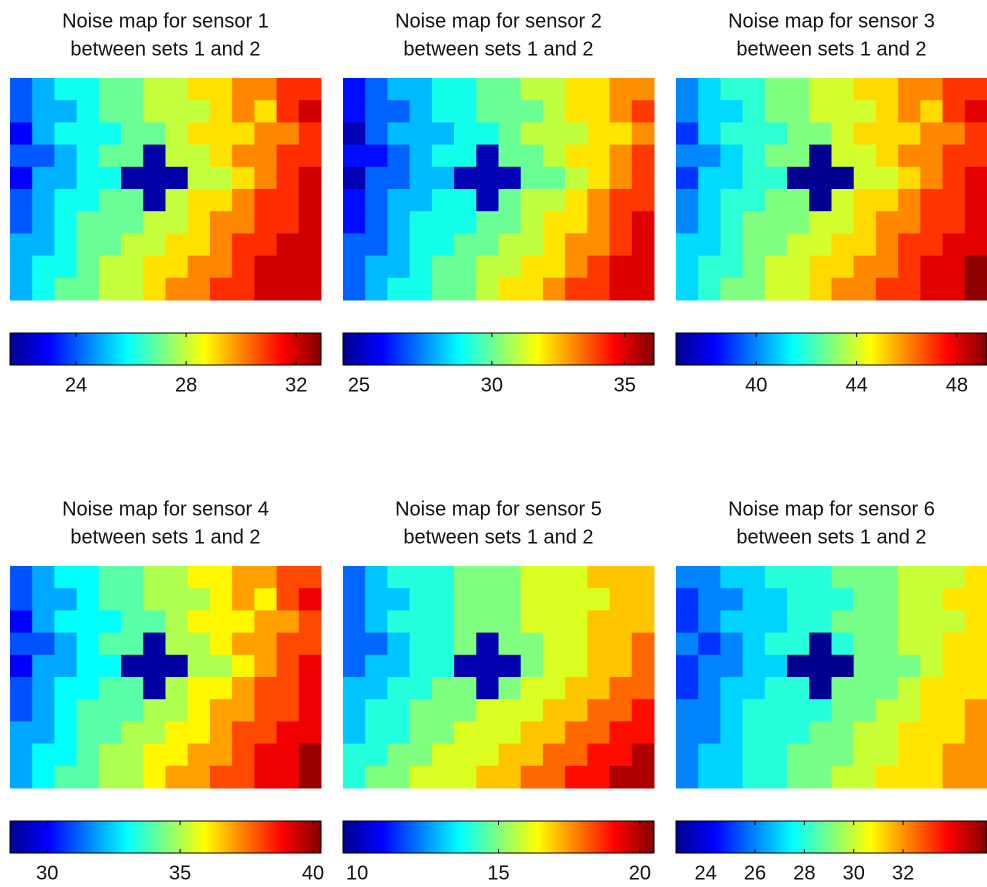 This screenshot has height=887, width=987. Describe the element at coordinates (831, 509) in the screenshot. I see `chart-title: Noise map for sensor 6` at that location.